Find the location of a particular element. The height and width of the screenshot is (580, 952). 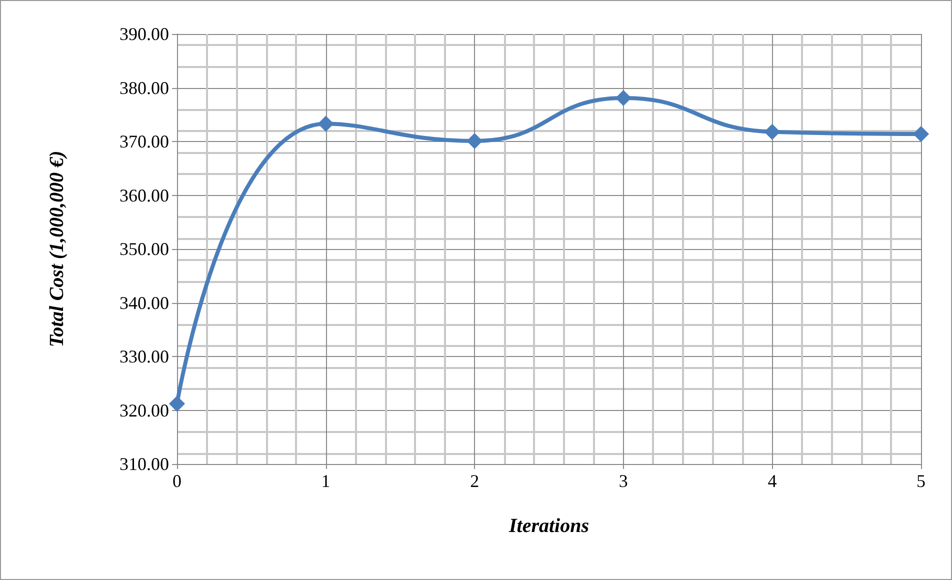

x-tick-label: 2 is located at coordinates (475, 481).